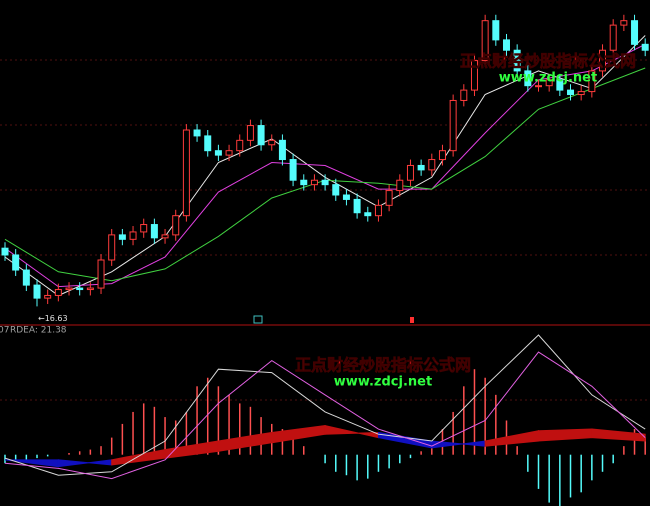 The width and height of the screenshot is (650, 506). What do you see at coordinates (618, 435) in the screenshot?
I see `band-segment` at bounding box center [618, 435].